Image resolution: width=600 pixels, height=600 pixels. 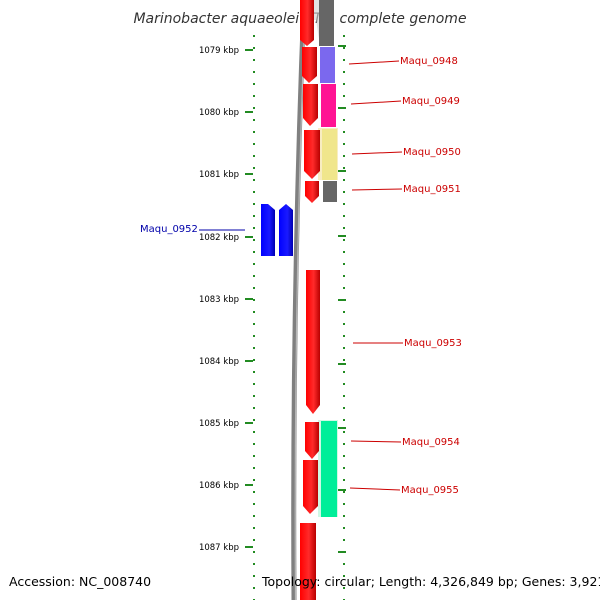 What do you see at coordinates (431, 101) in the screenshot?
I see `gene-label-maqu-0949: Maqu_0949` at bounding box center [431, 101].